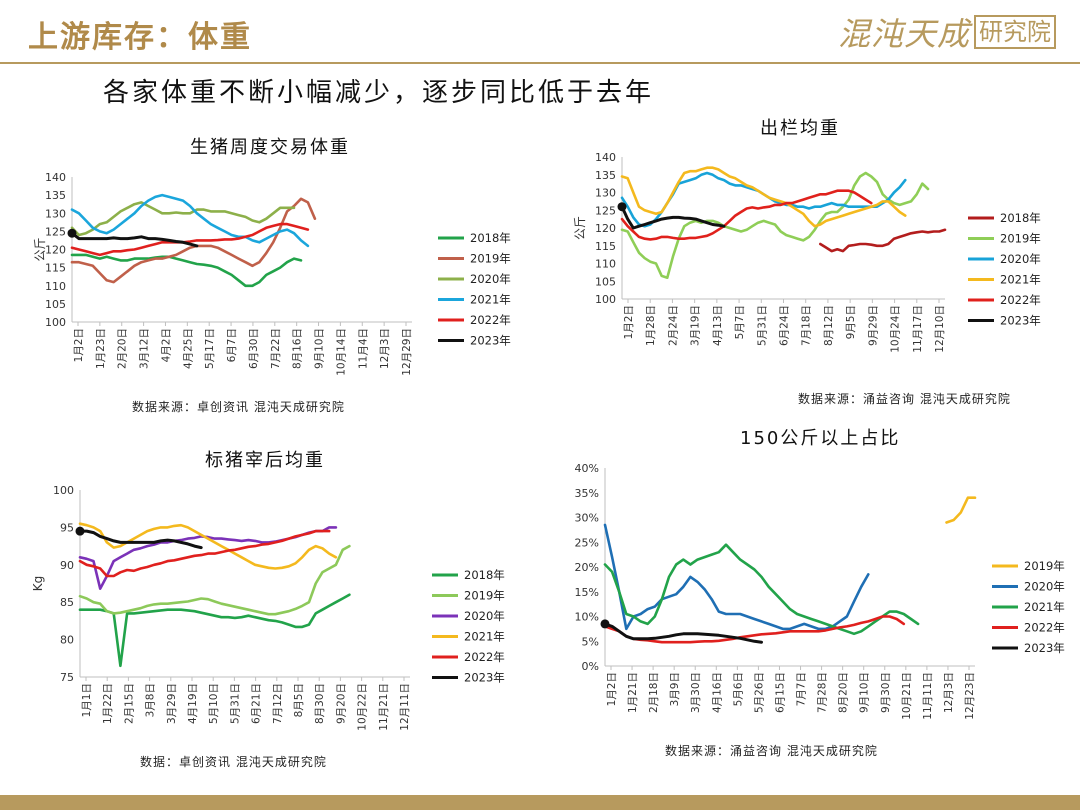  What do you see at coordinates (67, 565) in the screenshot?
I see `y-tick-label: 90` at bounding box center [67, 565].